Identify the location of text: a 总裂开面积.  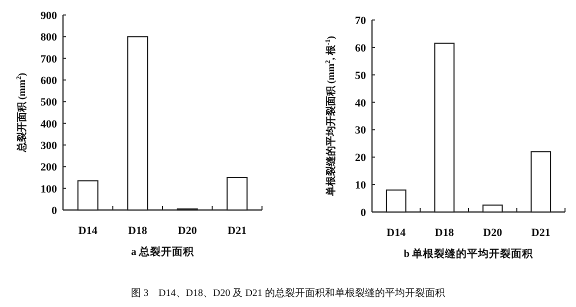
(163, 251).